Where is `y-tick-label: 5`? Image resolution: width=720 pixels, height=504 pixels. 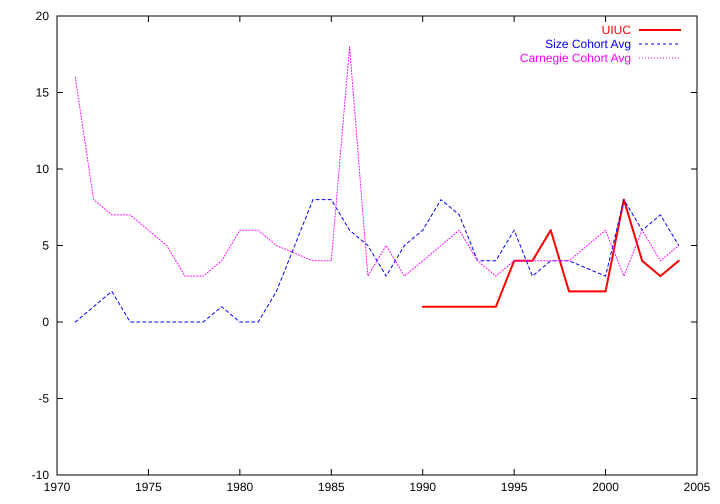 y-tick-label: 5 is located at coordinates (46, 245).